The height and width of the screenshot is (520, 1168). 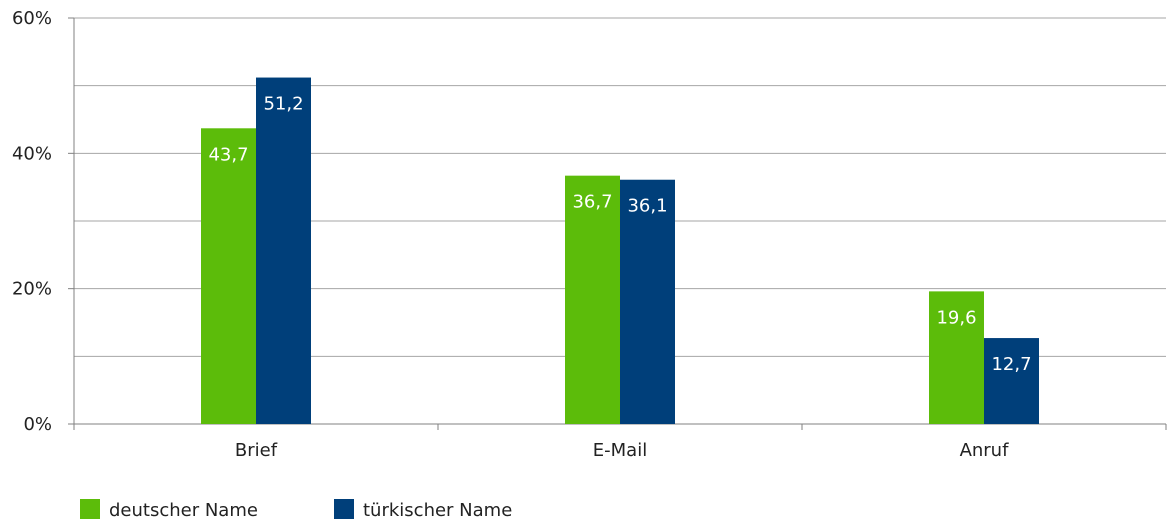 I want to click on x-tick-label: E-Mail, so click(x=620, y=450).